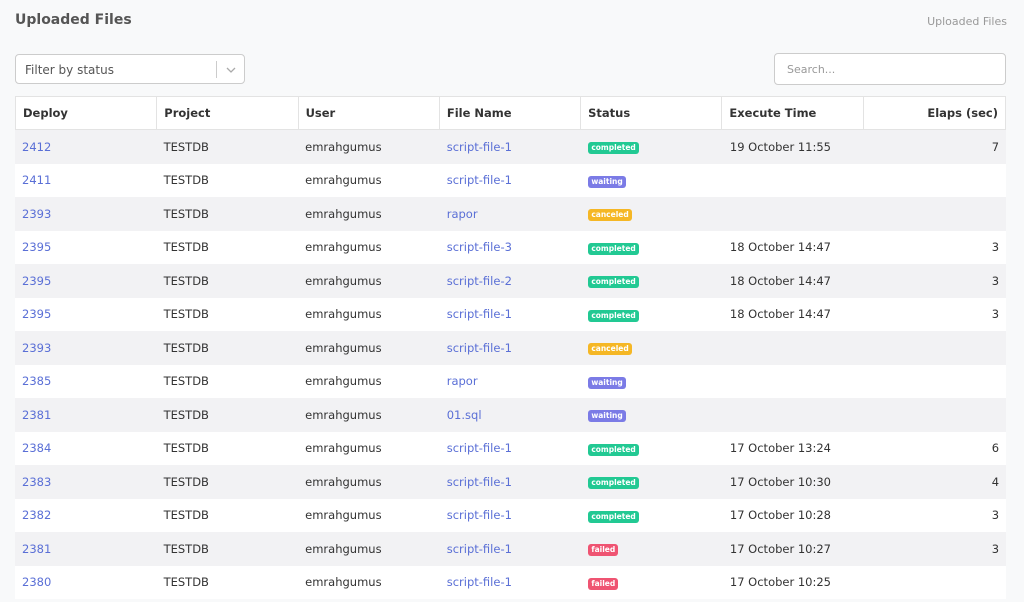 This screenshot has width=1024, height=602. Describe the element at coordinates (935, 247) in the screenshot. I see `cell: 3` at that location.